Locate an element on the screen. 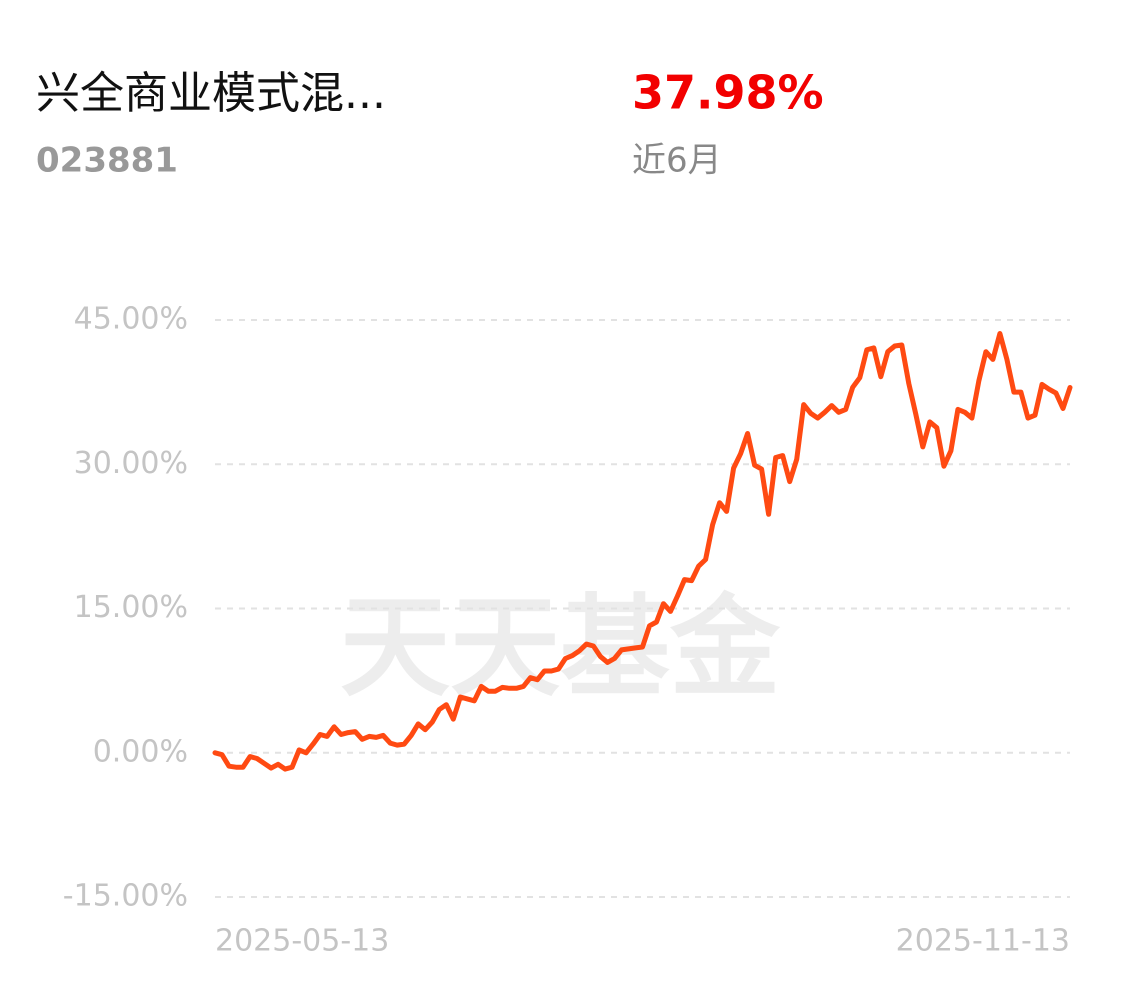 The image size is (1122, 988). watermark: 天天基金 is located at coordinates (560, 647).